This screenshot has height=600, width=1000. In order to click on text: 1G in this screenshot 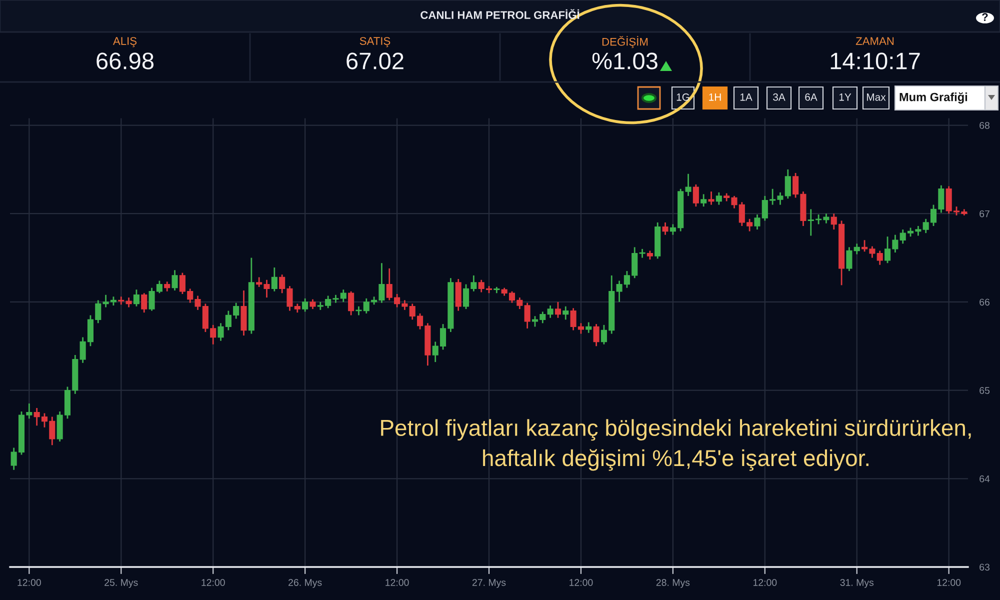, I will do `click(683, 97)`.